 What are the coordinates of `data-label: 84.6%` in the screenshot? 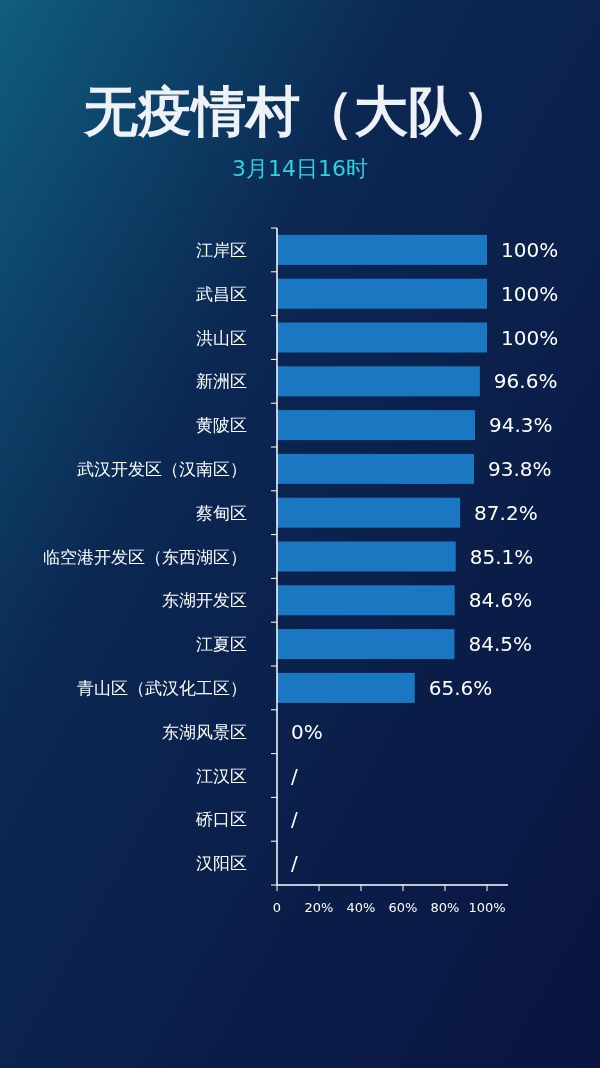 It's located at (500, 600).